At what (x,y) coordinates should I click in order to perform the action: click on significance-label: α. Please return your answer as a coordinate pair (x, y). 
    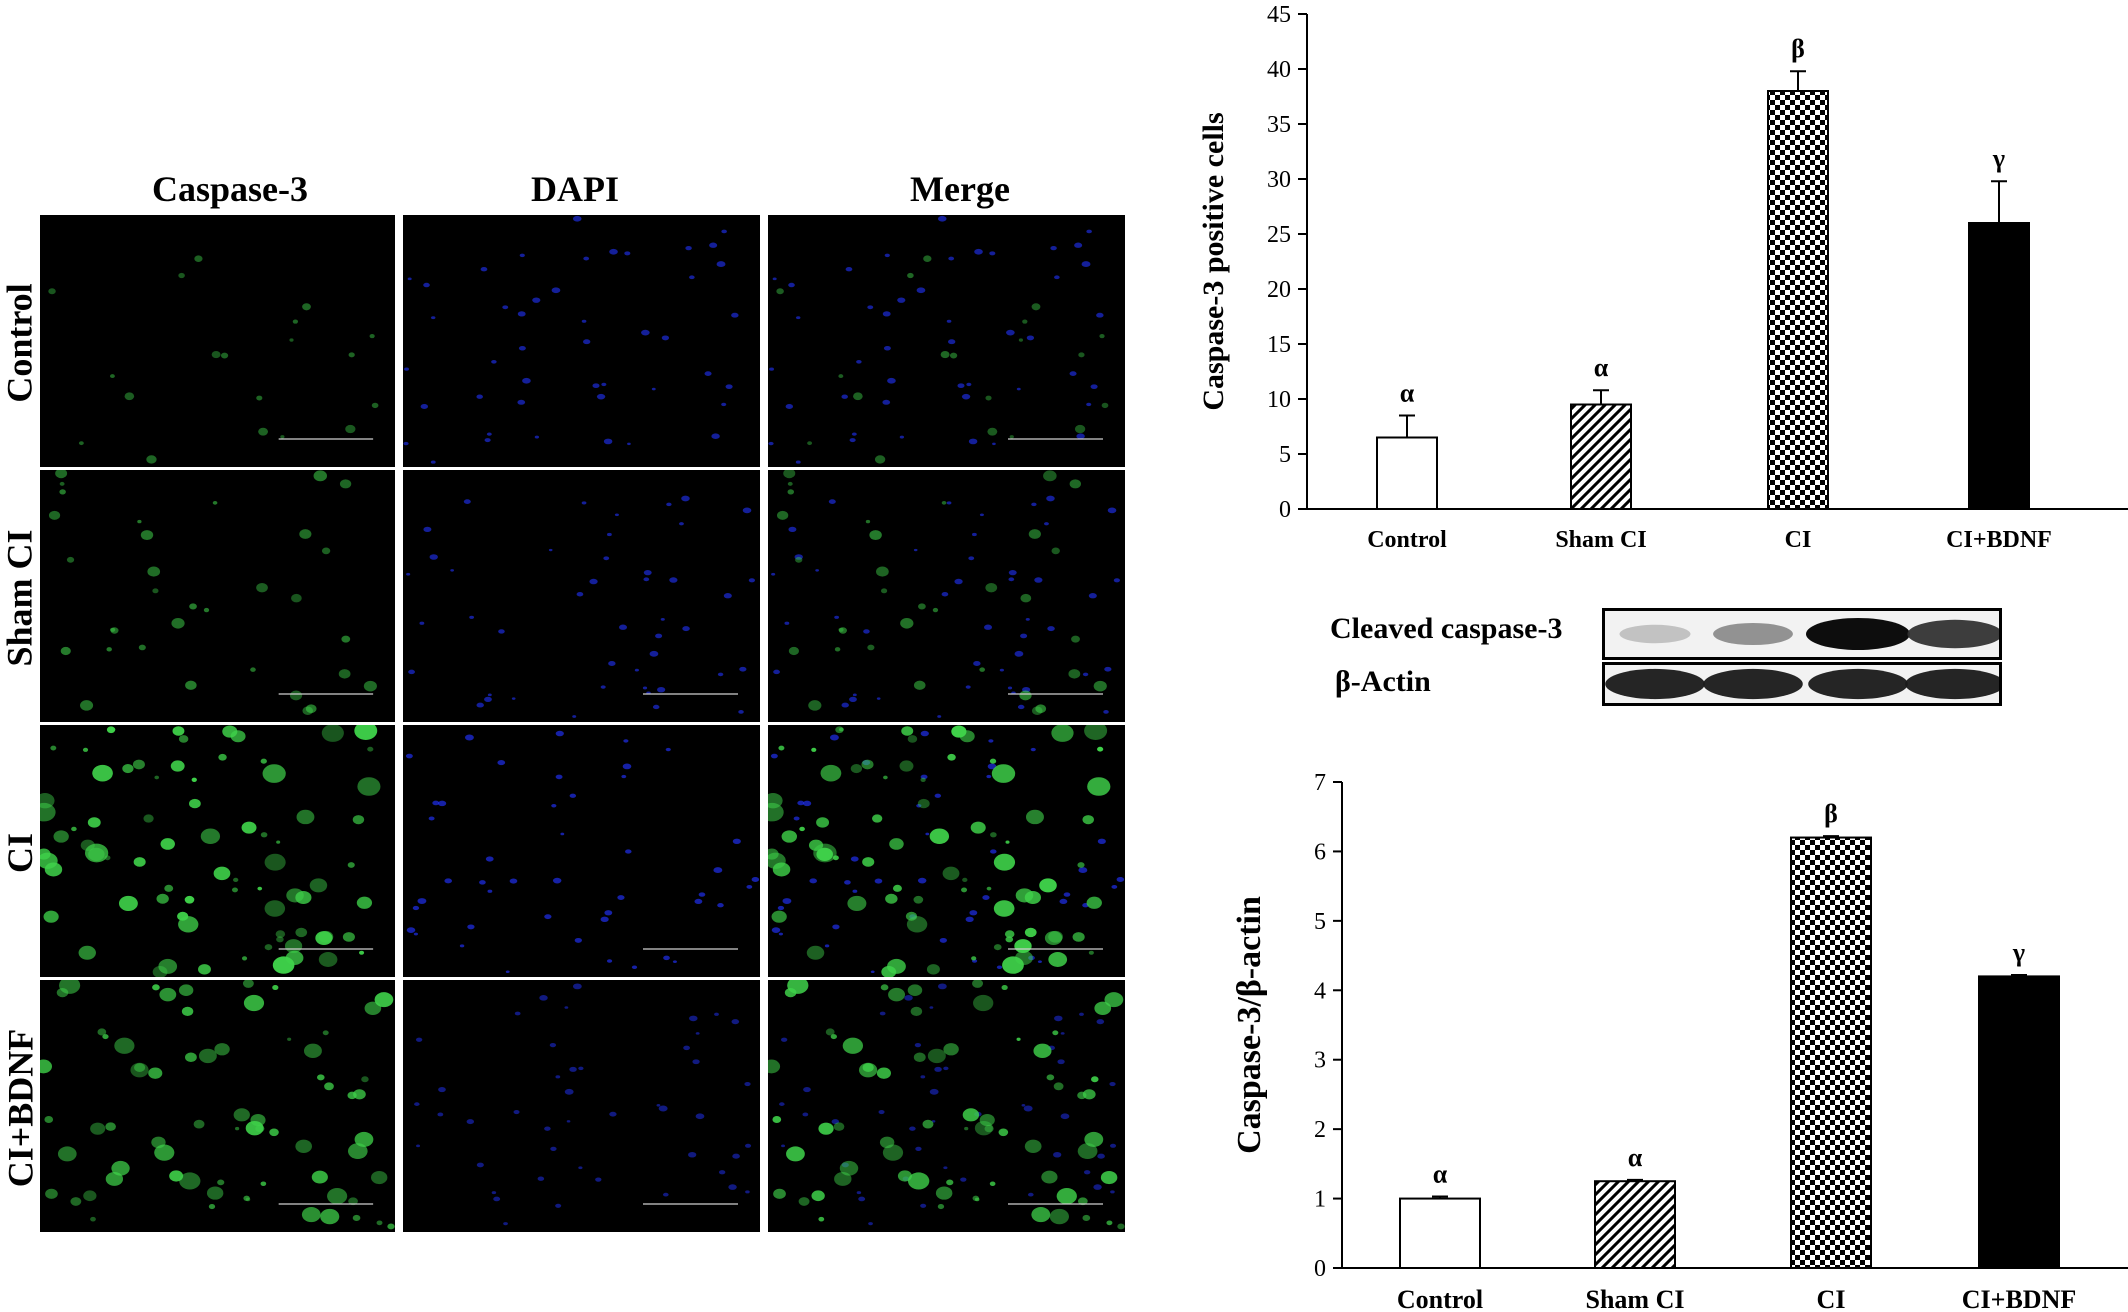
    Looking at the image, I should click on (1601, 367).